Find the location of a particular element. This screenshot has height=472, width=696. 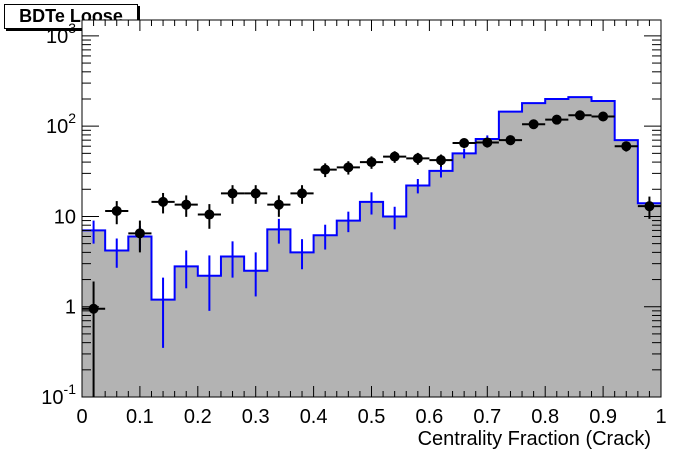

x-tick-label: 0.8 is located at coordinates (545, 417).